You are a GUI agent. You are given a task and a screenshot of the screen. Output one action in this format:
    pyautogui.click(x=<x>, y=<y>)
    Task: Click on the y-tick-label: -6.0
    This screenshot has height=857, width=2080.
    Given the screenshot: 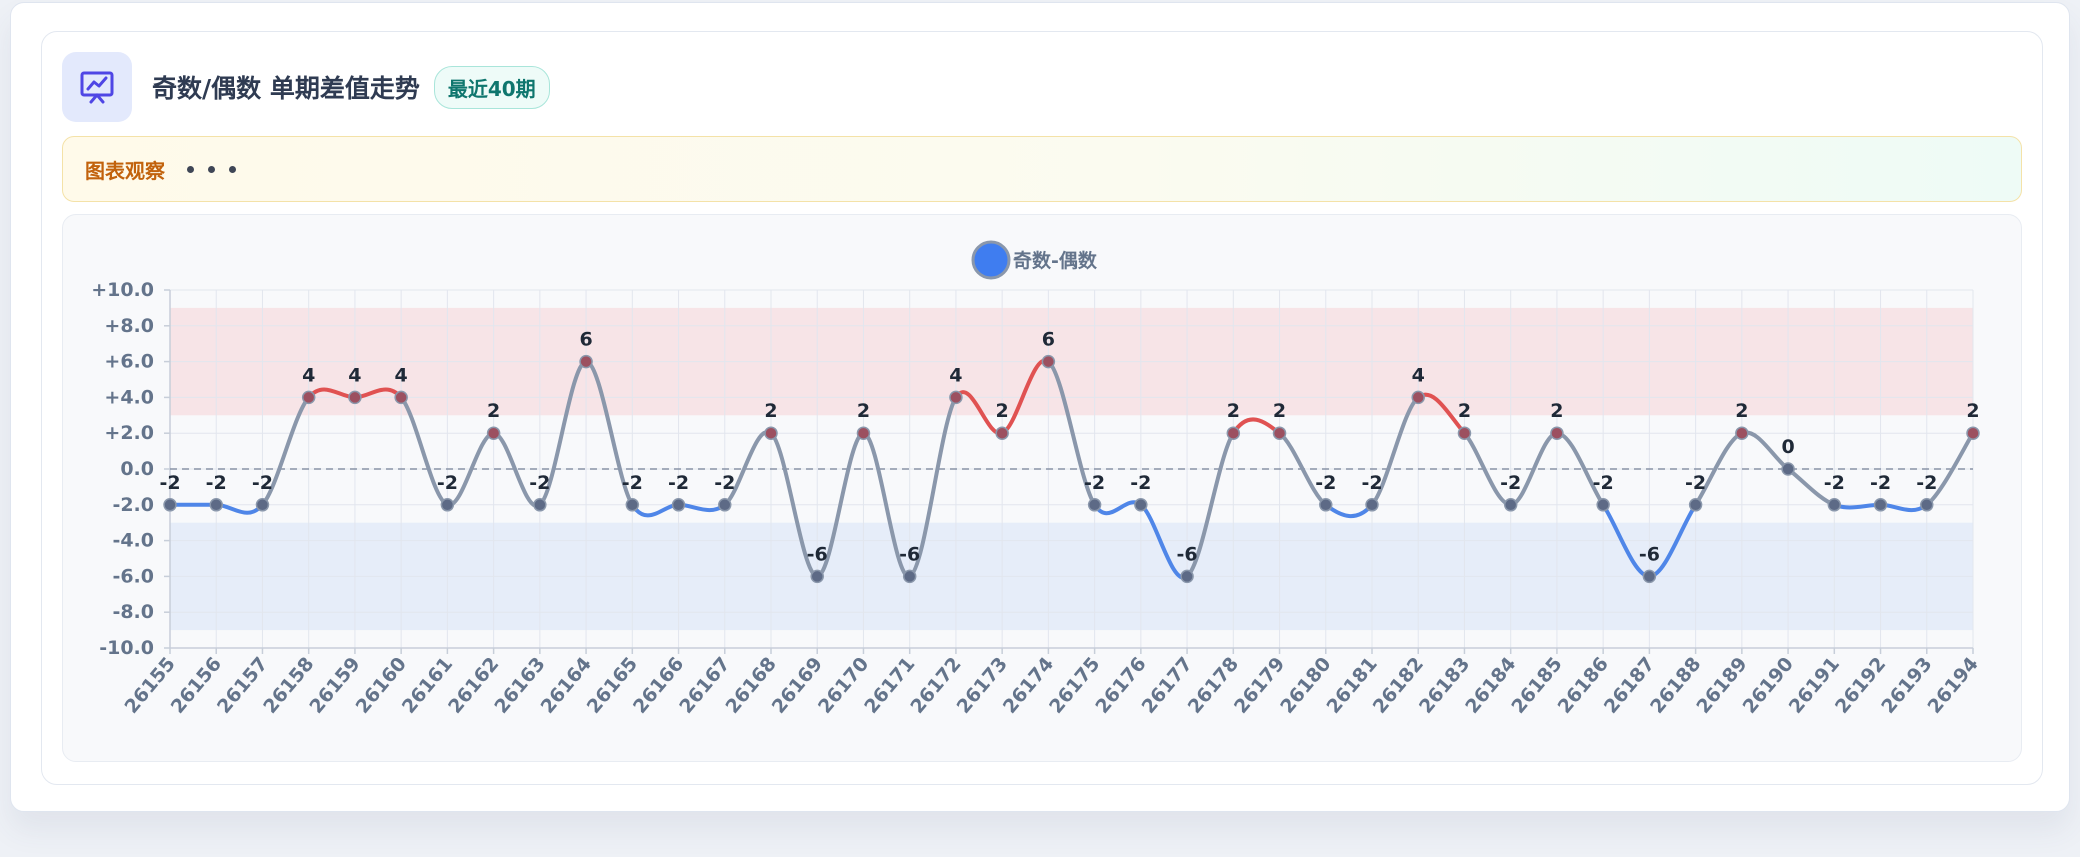 What is the action you would take?
    pyautogui.click(x=133, y=576)
    